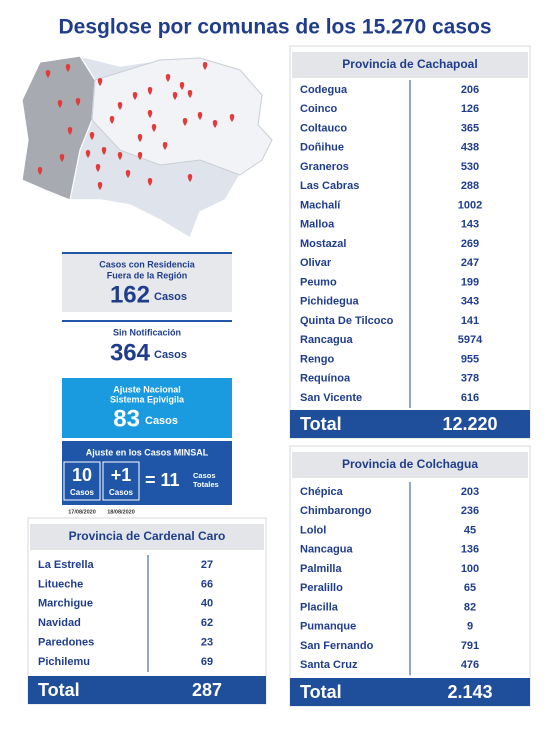 This screenshot has height=731, width=555. What do you see at coordinates (130, 352) in the screenshot?
I see `box-value: 364` at bounding box center [130, 352].